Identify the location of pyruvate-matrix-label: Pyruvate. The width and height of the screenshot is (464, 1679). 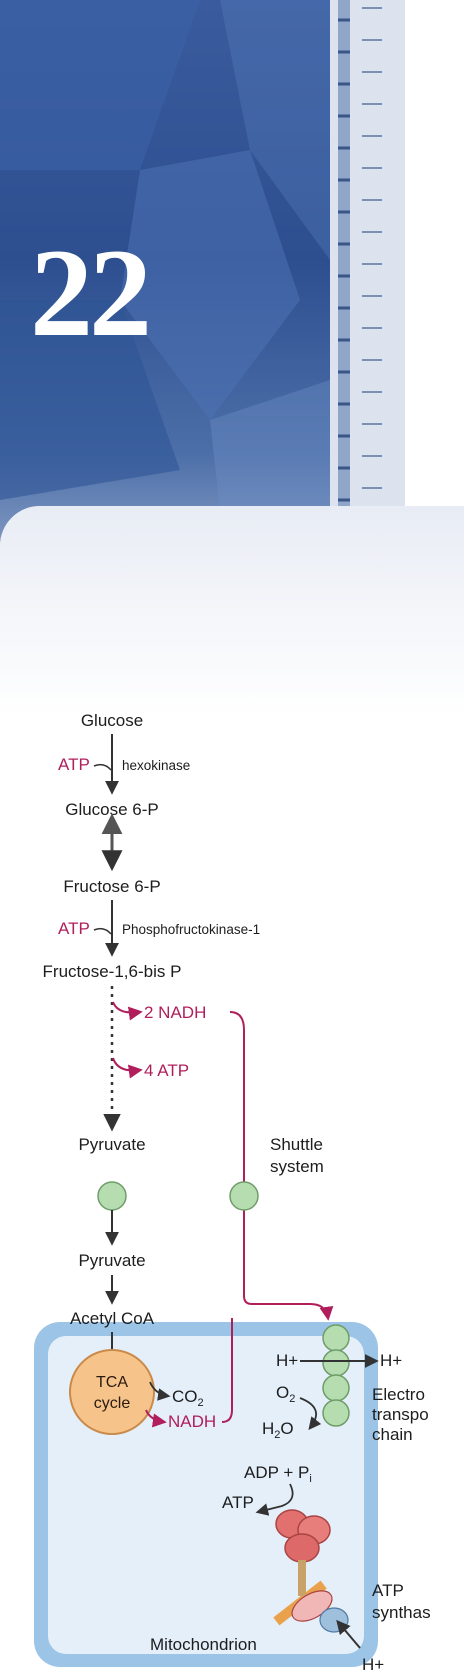
(111, 1260).